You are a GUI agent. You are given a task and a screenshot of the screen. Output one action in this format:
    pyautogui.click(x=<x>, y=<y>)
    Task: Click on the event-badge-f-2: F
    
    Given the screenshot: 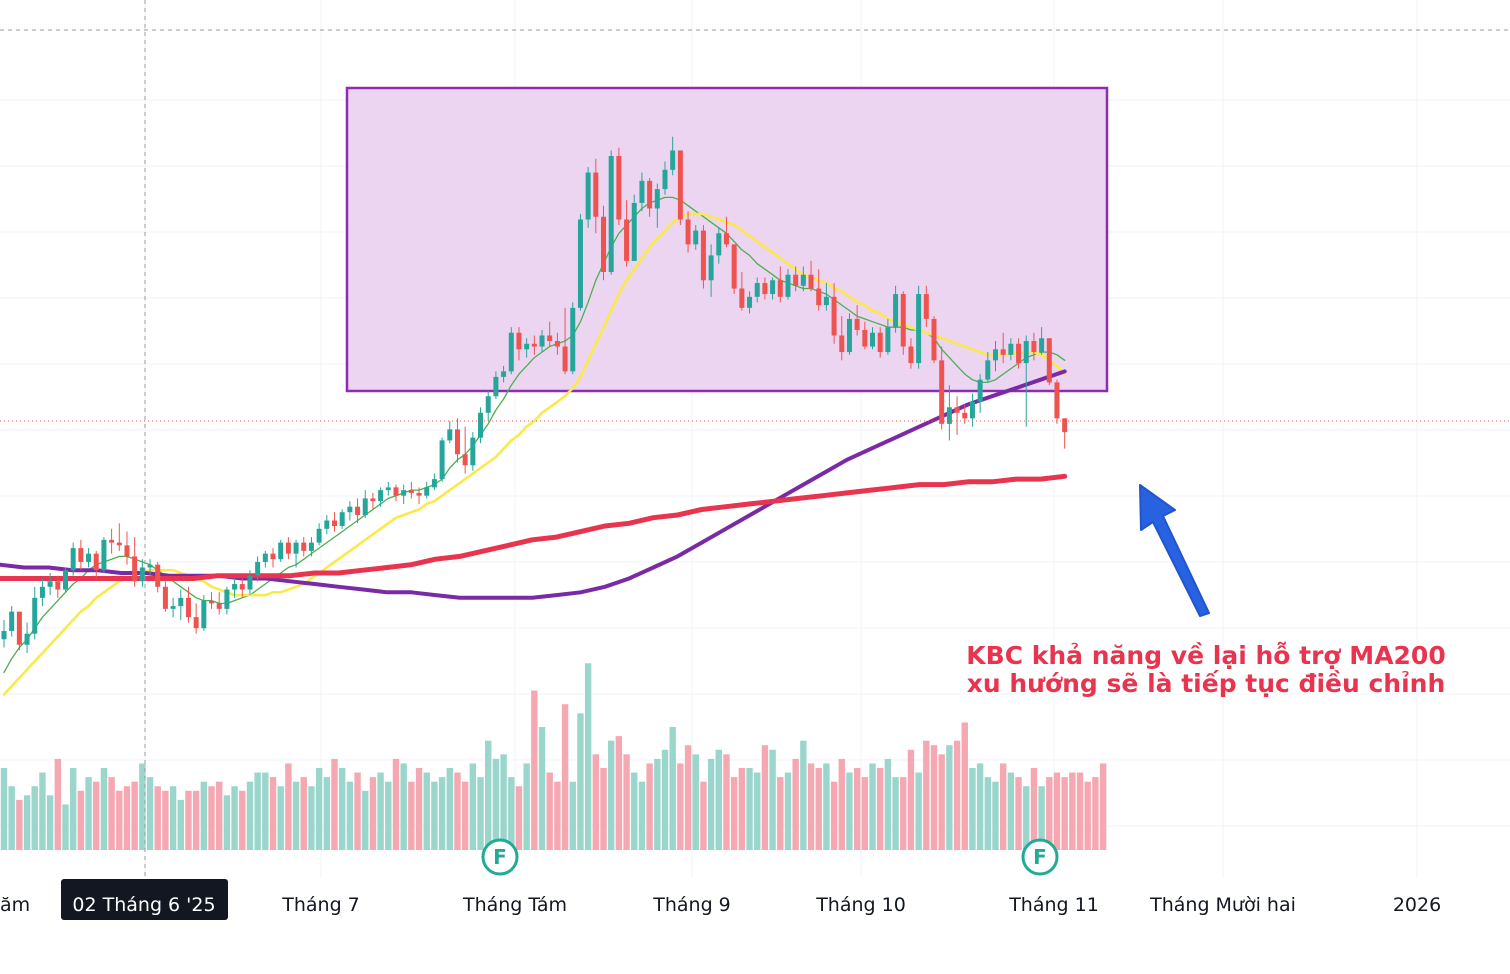 What is the action you would take?
    pyautogui.click(x=1040, y=857)
    